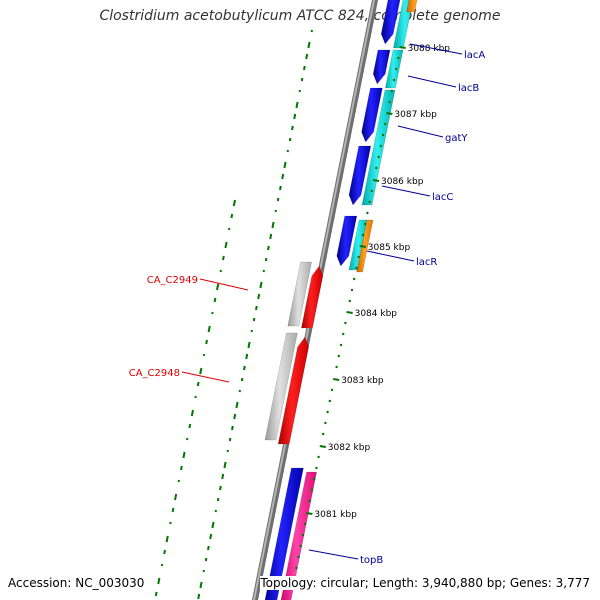 The width and height of the screenshot is (600, 600). I want to click on gene-label-ca_c2948: CA_C2948, so click(154, 373).